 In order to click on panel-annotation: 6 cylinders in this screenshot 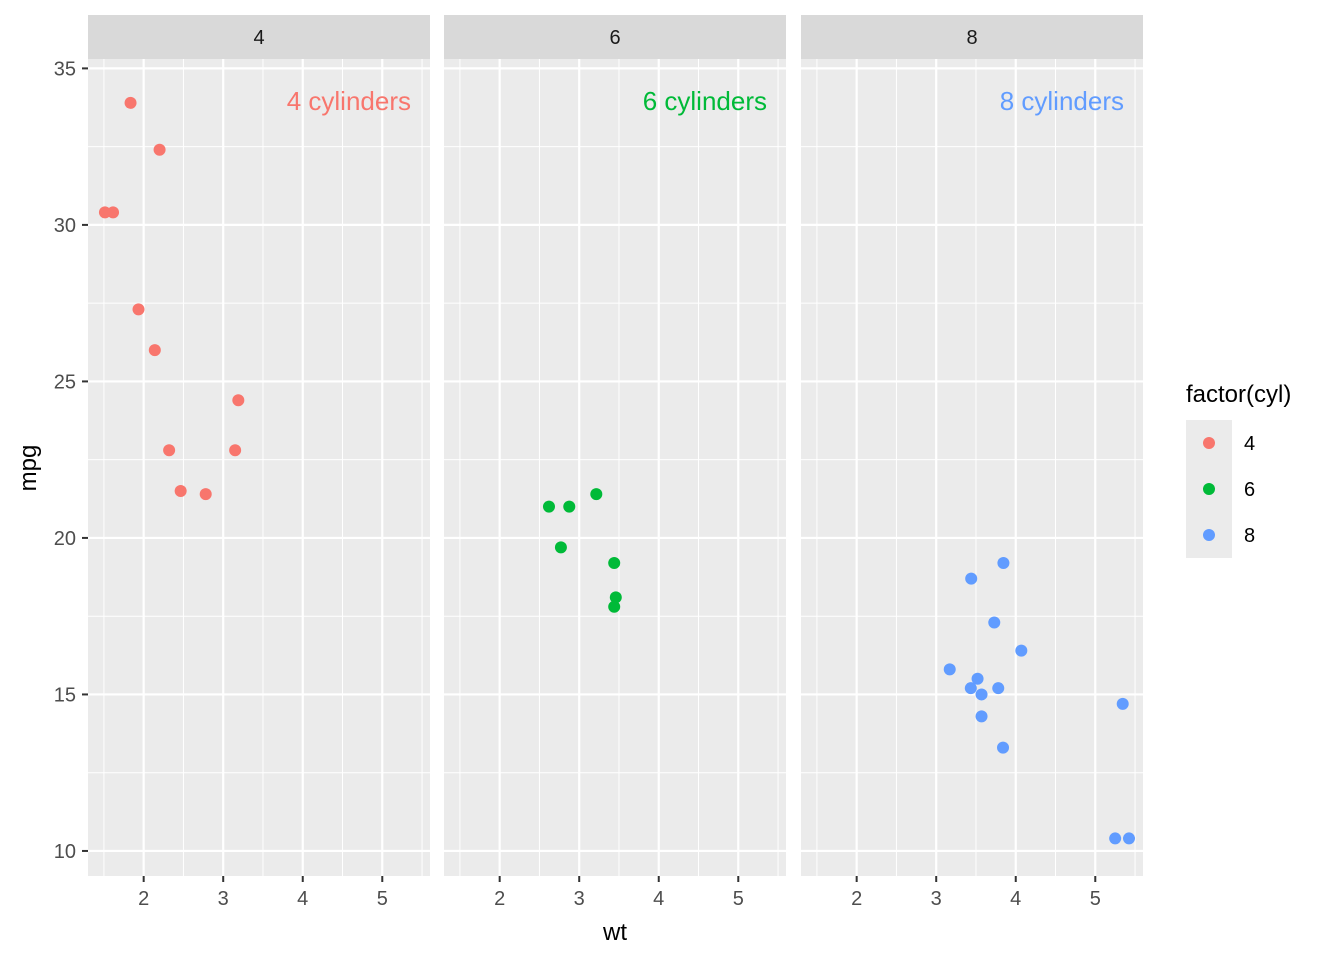, I will do `click(705, 101)`.